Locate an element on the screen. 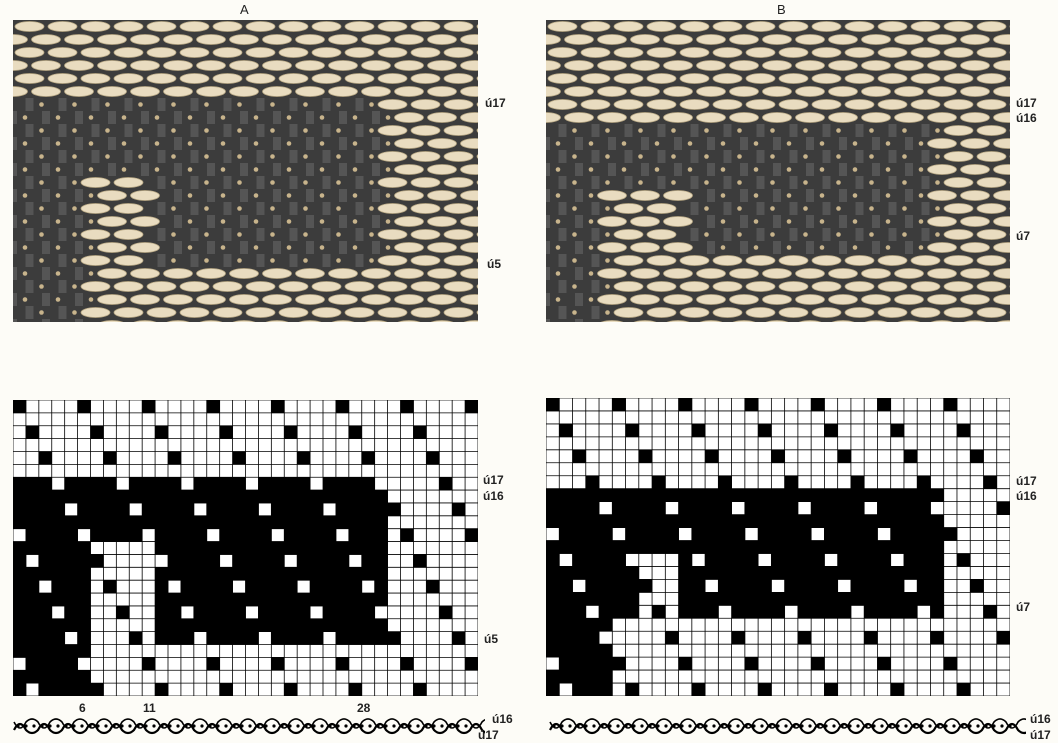 The image size is (1058, 743). grid-b-label-u7: ú7 is located at coordinates (1023, 607).